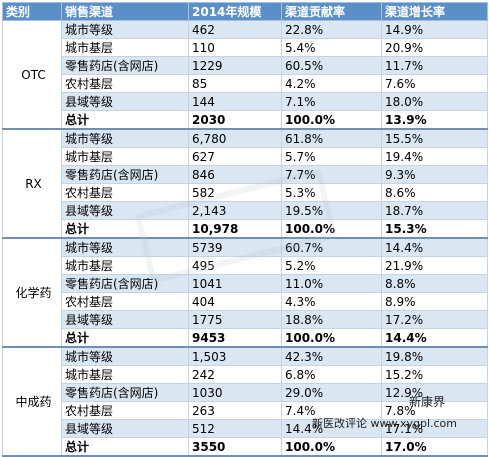  I want to click on contribution-cell: 61.8%, so click(331, 138).